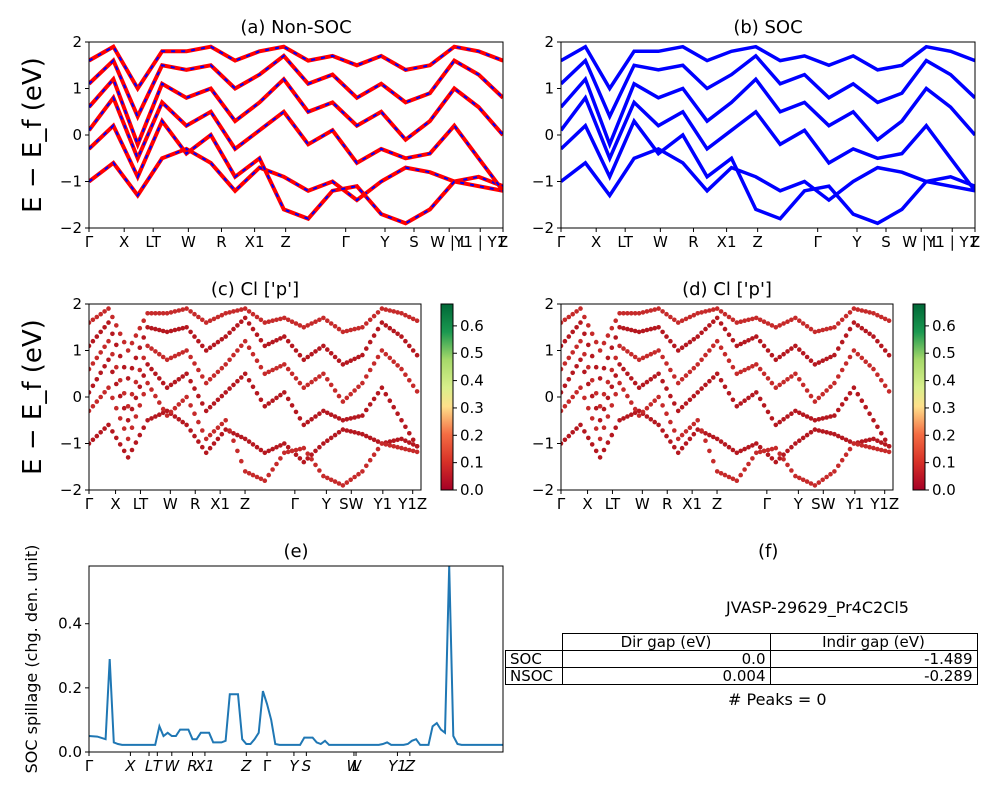 The image size is (1000, 800). Describe the element at coordinates (192, 766) in the screenshot. I see `panel-e-xtick-label: R` at that location.